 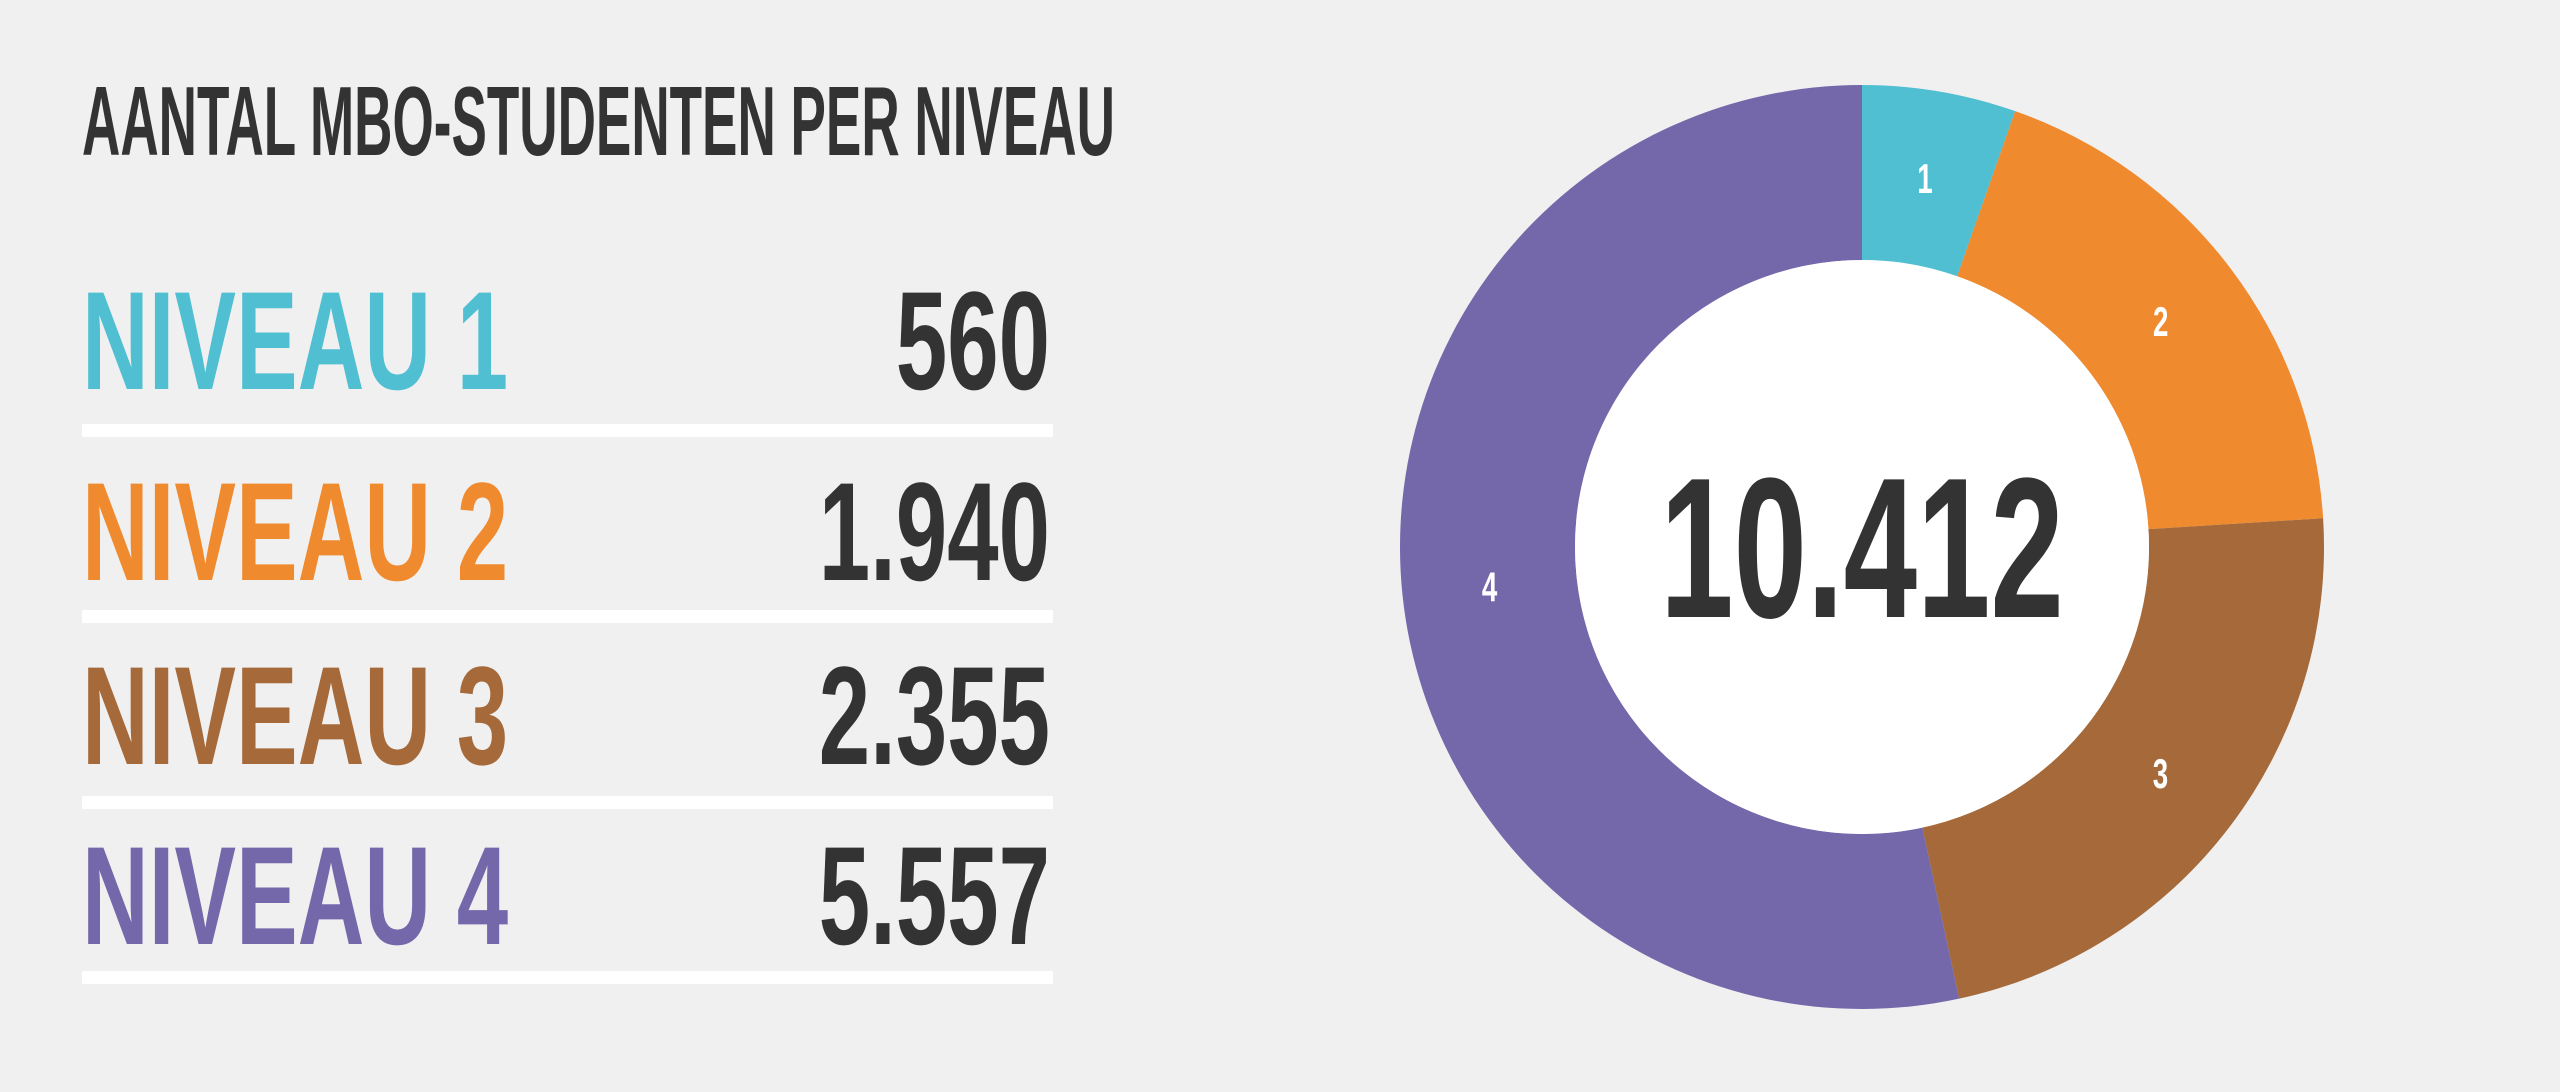 What do you see at coordinates (2160, 773) in the screenshot?
I see `slice-label: 3` at bounding box center [2160, 773].